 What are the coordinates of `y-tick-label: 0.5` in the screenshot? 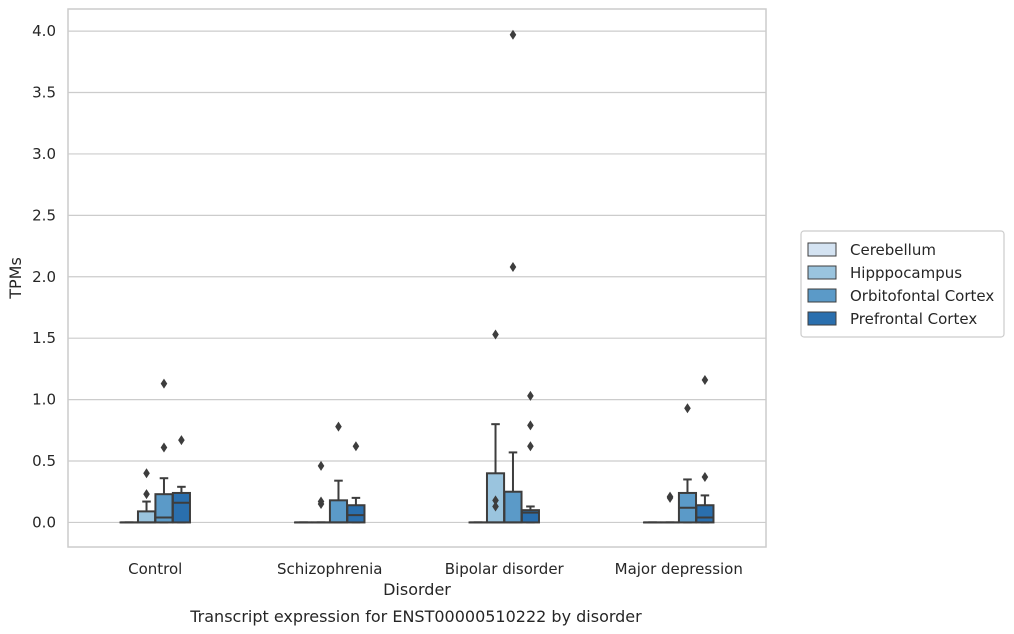 It's located at (44, 461).